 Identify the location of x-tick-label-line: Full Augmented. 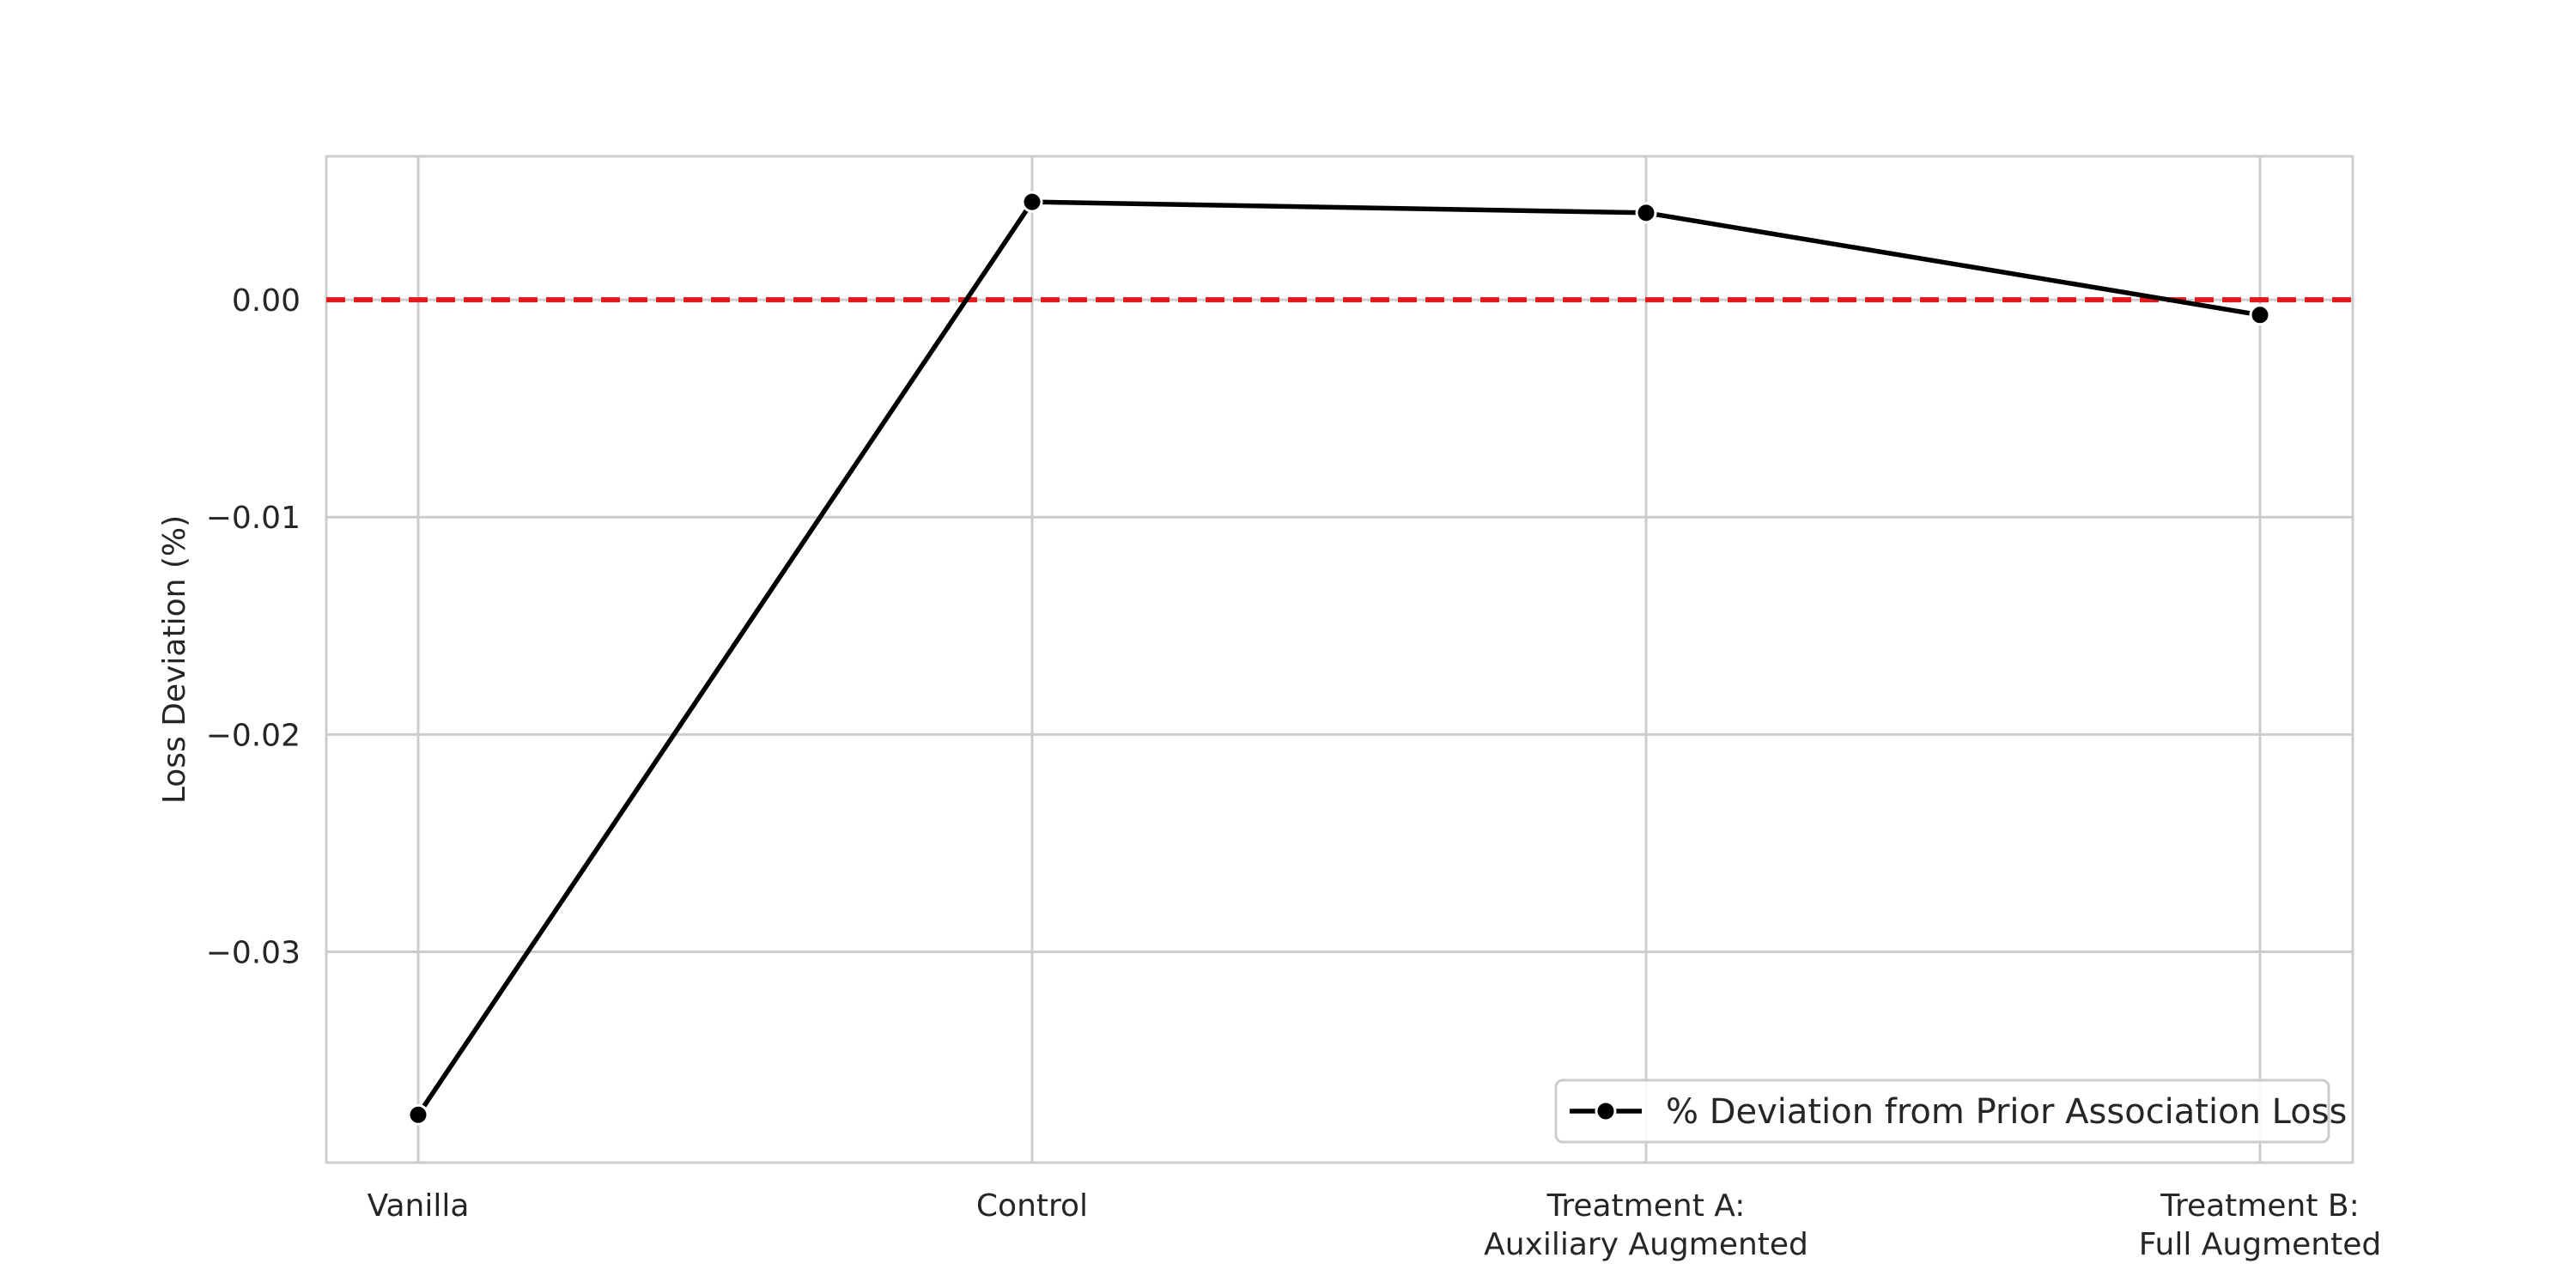
(2260, 1244).